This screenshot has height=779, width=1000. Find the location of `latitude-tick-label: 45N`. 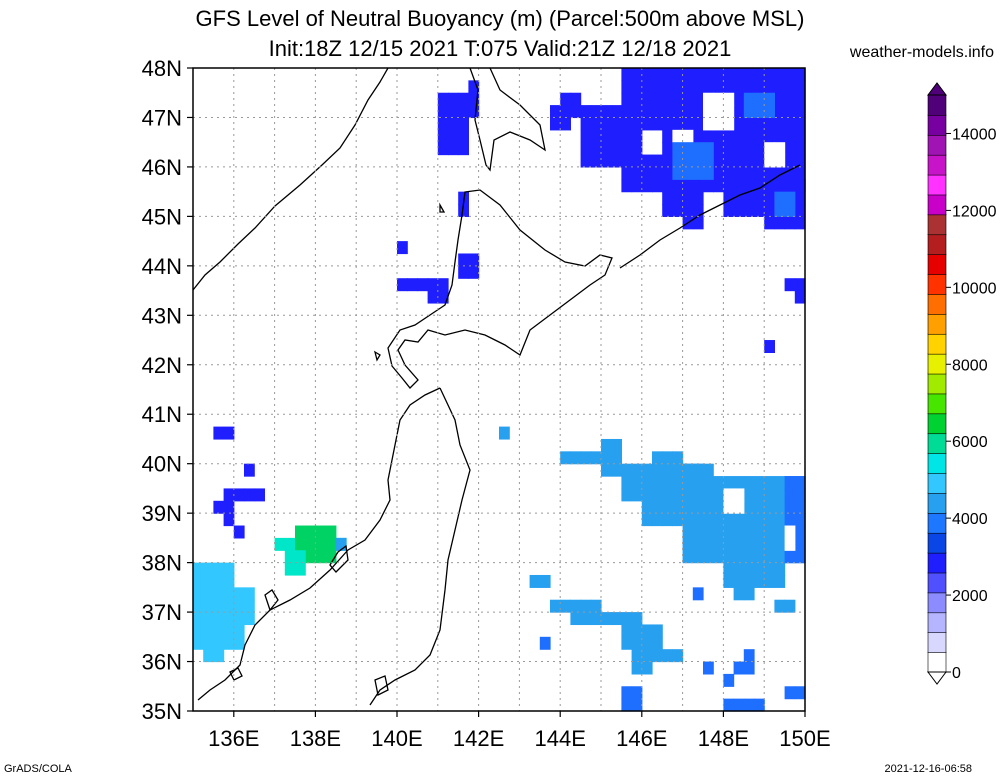

latitude-tick-label: 45N is located at coordinates (162, 216).